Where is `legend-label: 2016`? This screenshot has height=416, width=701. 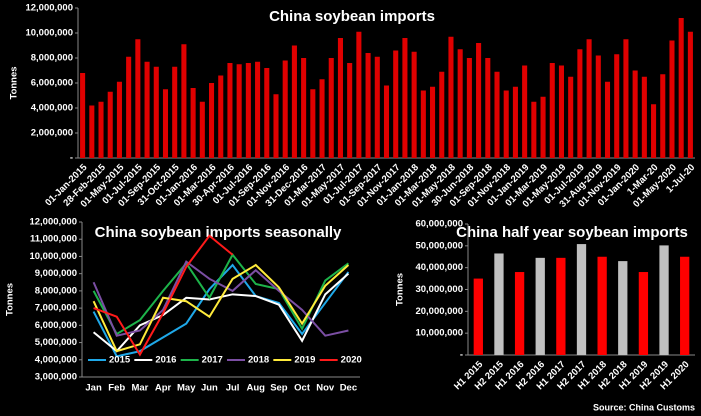 legend-label: 2016 is located at coordinates (165, 360).